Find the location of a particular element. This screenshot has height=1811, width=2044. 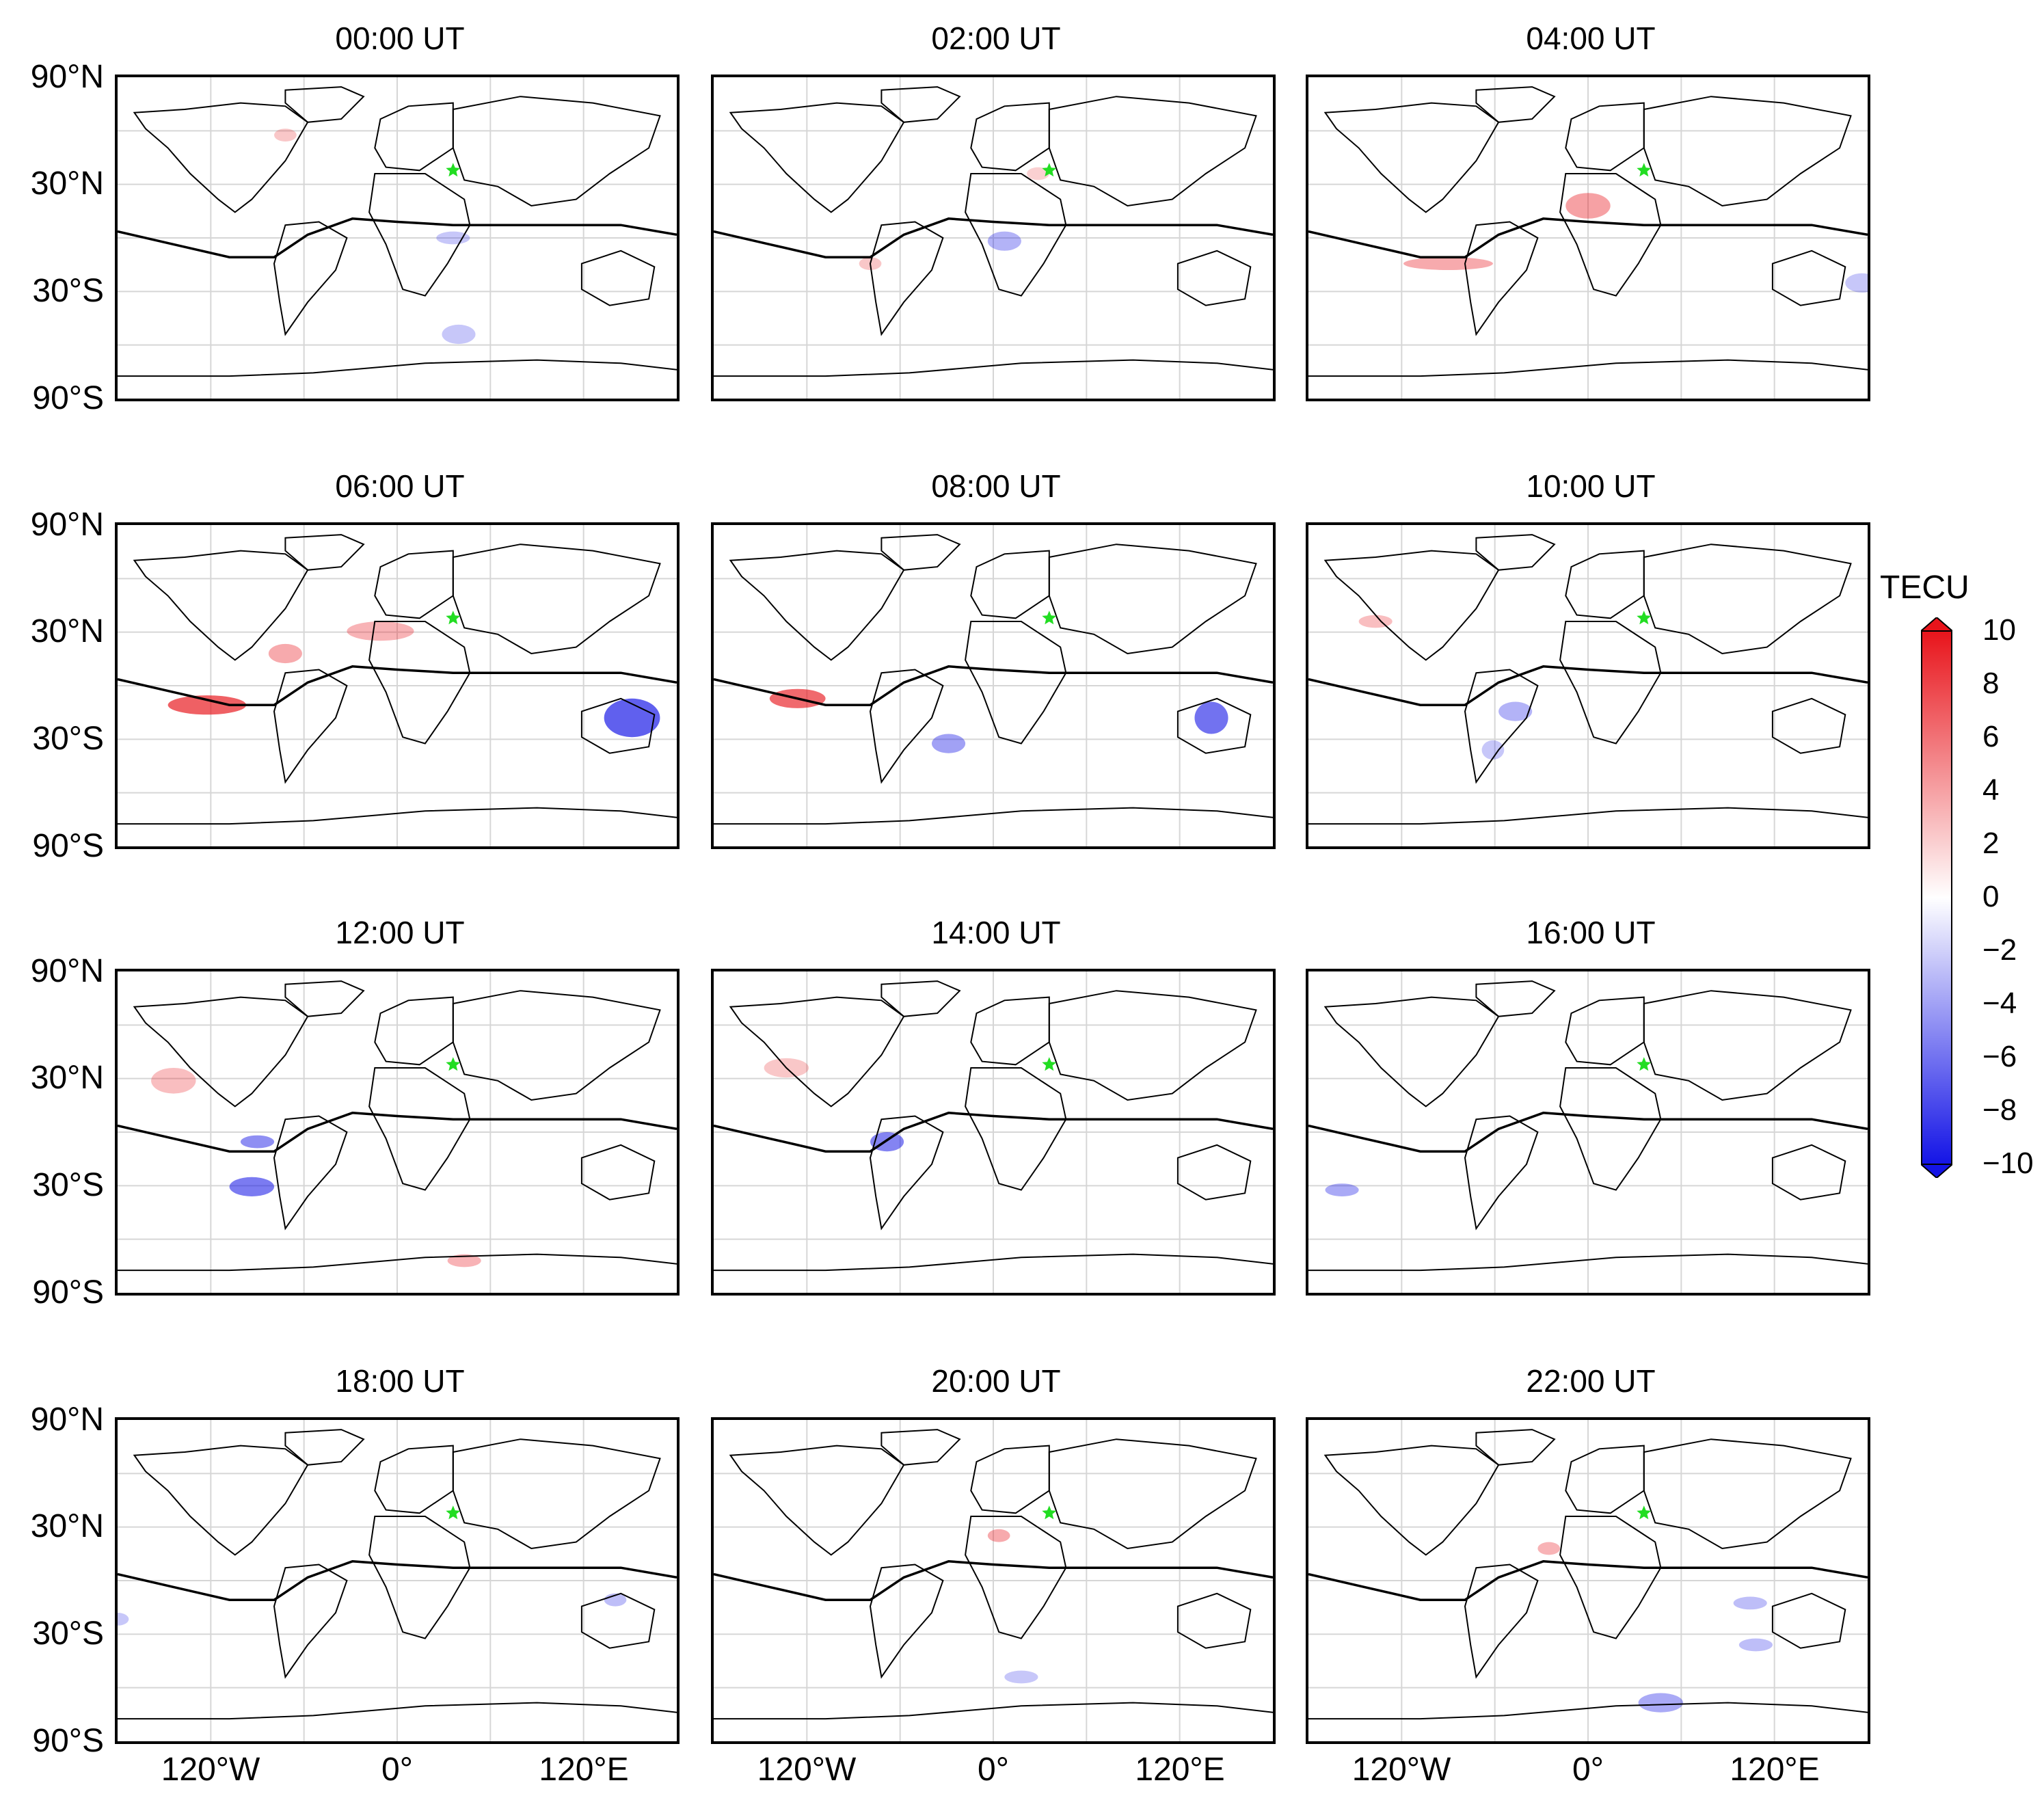

panel-title: 22:00 UT is located at coordinates (1591, 1381).